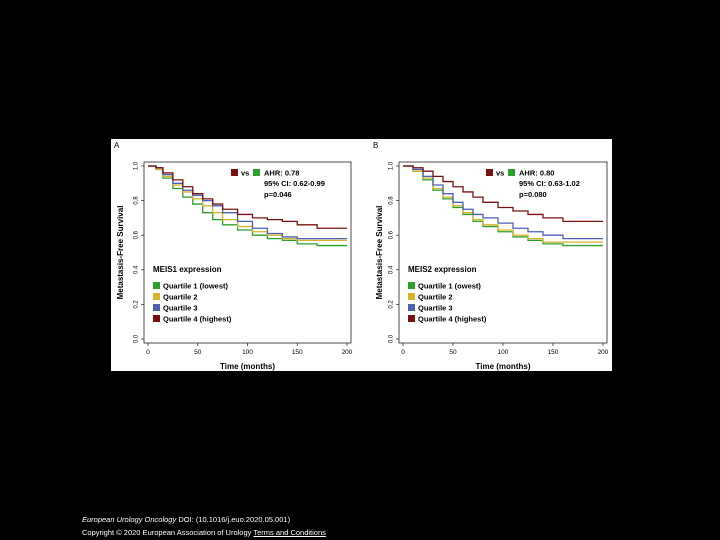 The width and height of the screenshot is (720, 540). Describe the element at coordinates (281, 173) in the screenshot. I see `annotation-hr: AHR: 0.78` at that location.